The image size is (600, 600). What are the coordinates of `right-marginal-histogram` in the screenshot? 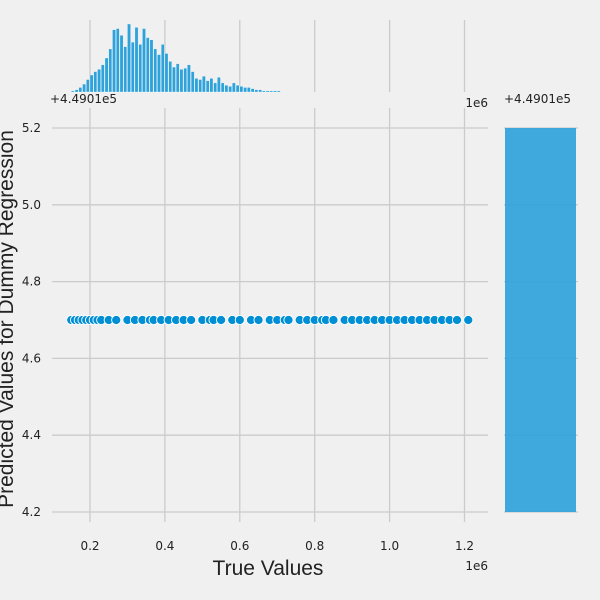 It's located at (540, 320).